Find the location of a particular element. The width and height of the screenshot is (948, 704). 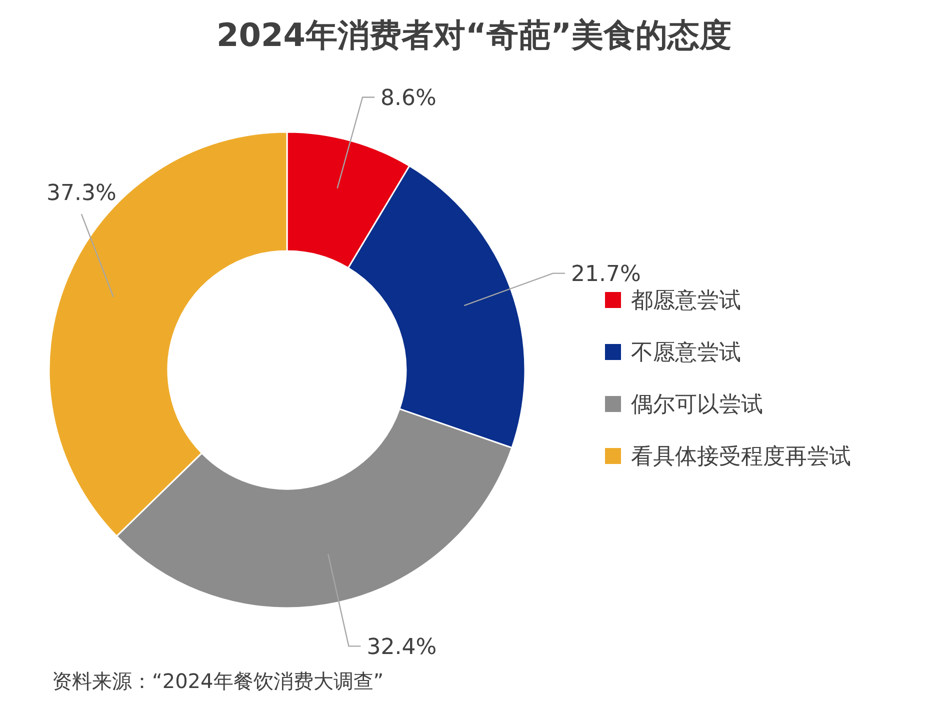

legend-label: 偶尔可以尝试 is located at coordinates (697, 405).